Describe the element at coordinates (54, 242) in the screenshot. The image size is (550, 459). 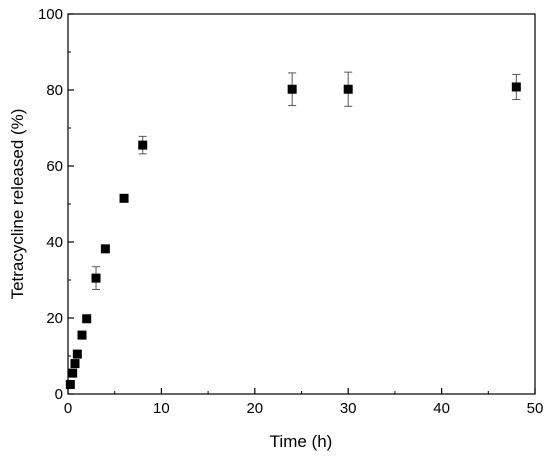
I see `y-tick-label: 40` at that location.